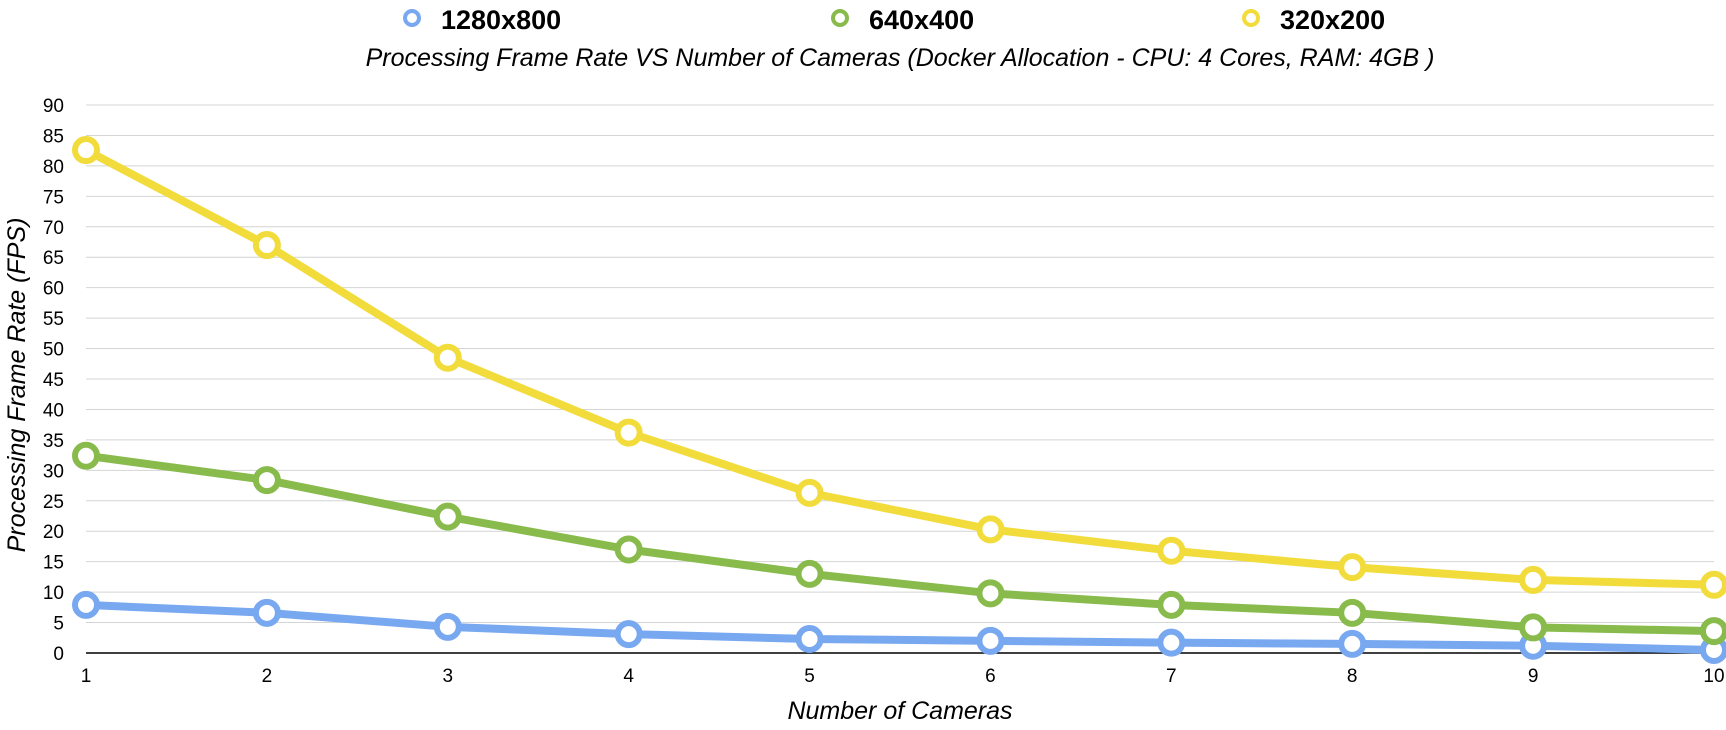  Describe the element at coordinates (86, 676) in the screenshot. I see `x-tick-label: 1` at that location.